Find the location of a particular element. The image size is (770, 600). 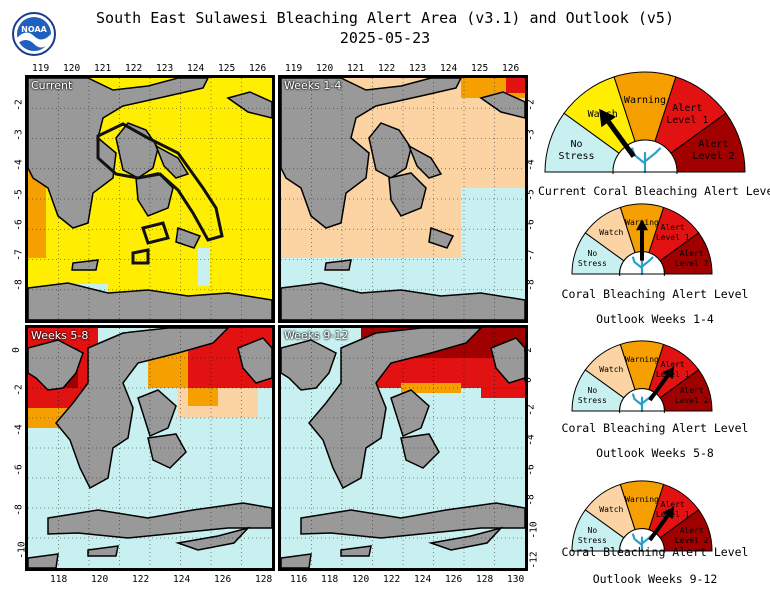

panel-label: Weeks 9-12 is located at coordinates (316, 335).